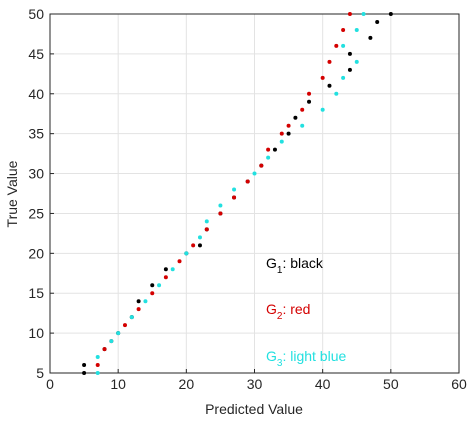 The height and width of the screenshot is (424, 474). What do you see at coordinates (187, 384) in the screenshot?
I see `x-tick-label: 20` at bounding box center [187, 384].